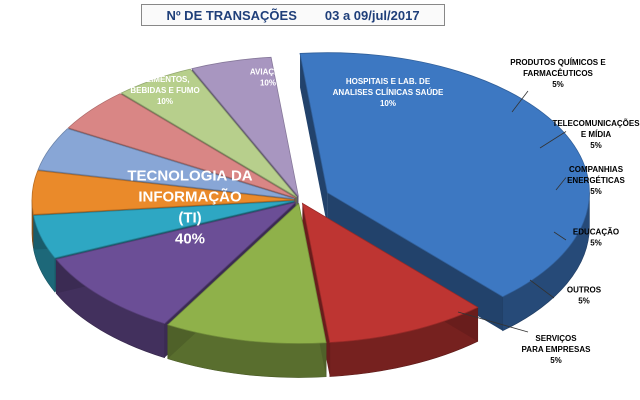 Image resolution: width=640 pixels, height=400 pixels. Describe the element at coordinates (596, 123) in the screenshot. I see `slice-label-line: TELECOMUNICAÇÕES` at that location.